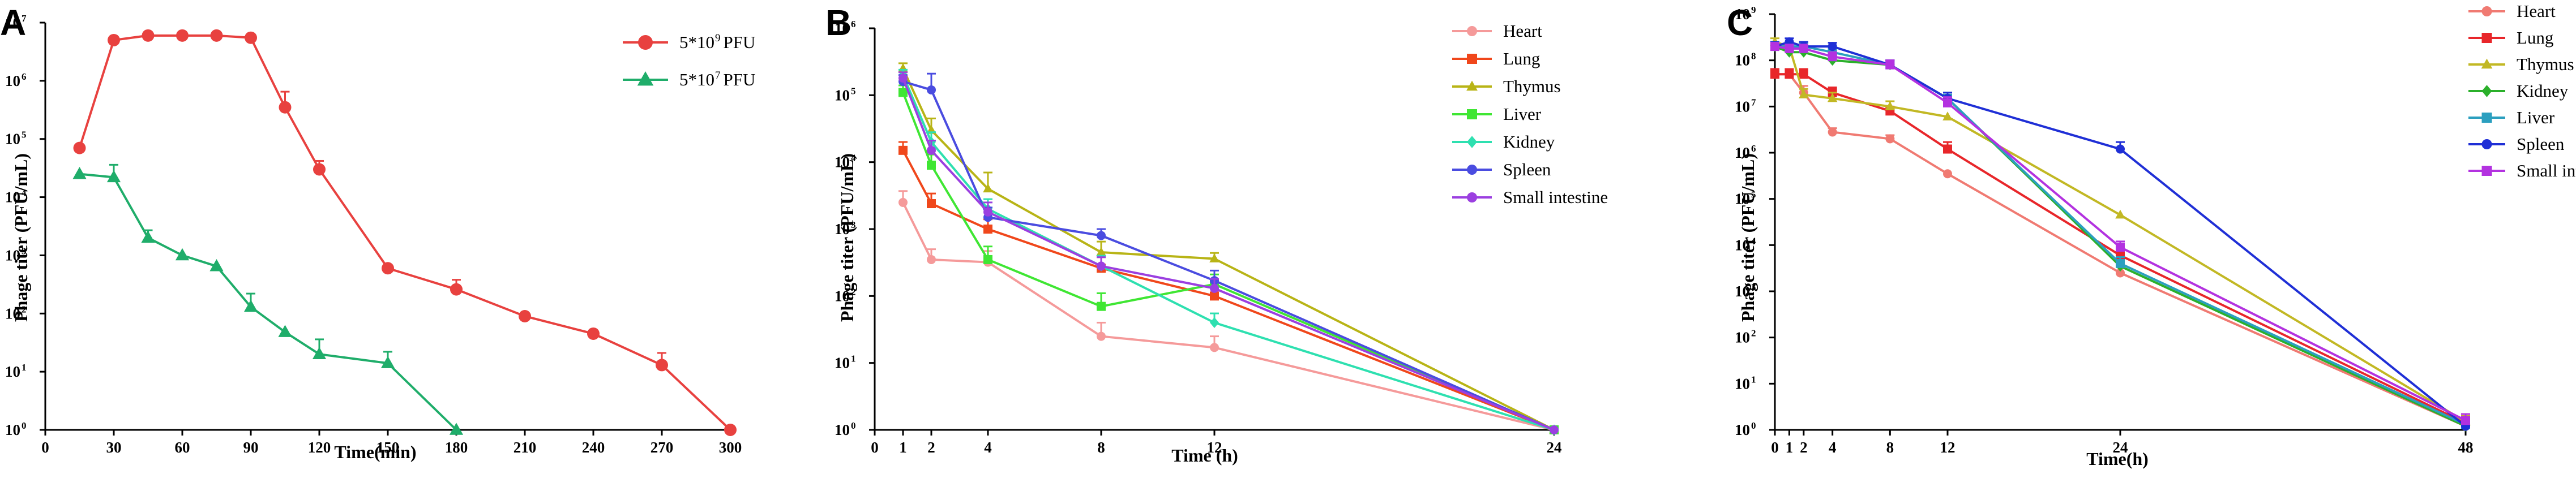  What do you see at coordinates (375, 452) in the screenshot?
I see `x-axis-title-a: Time(min)` at bounding box center [375, 452].